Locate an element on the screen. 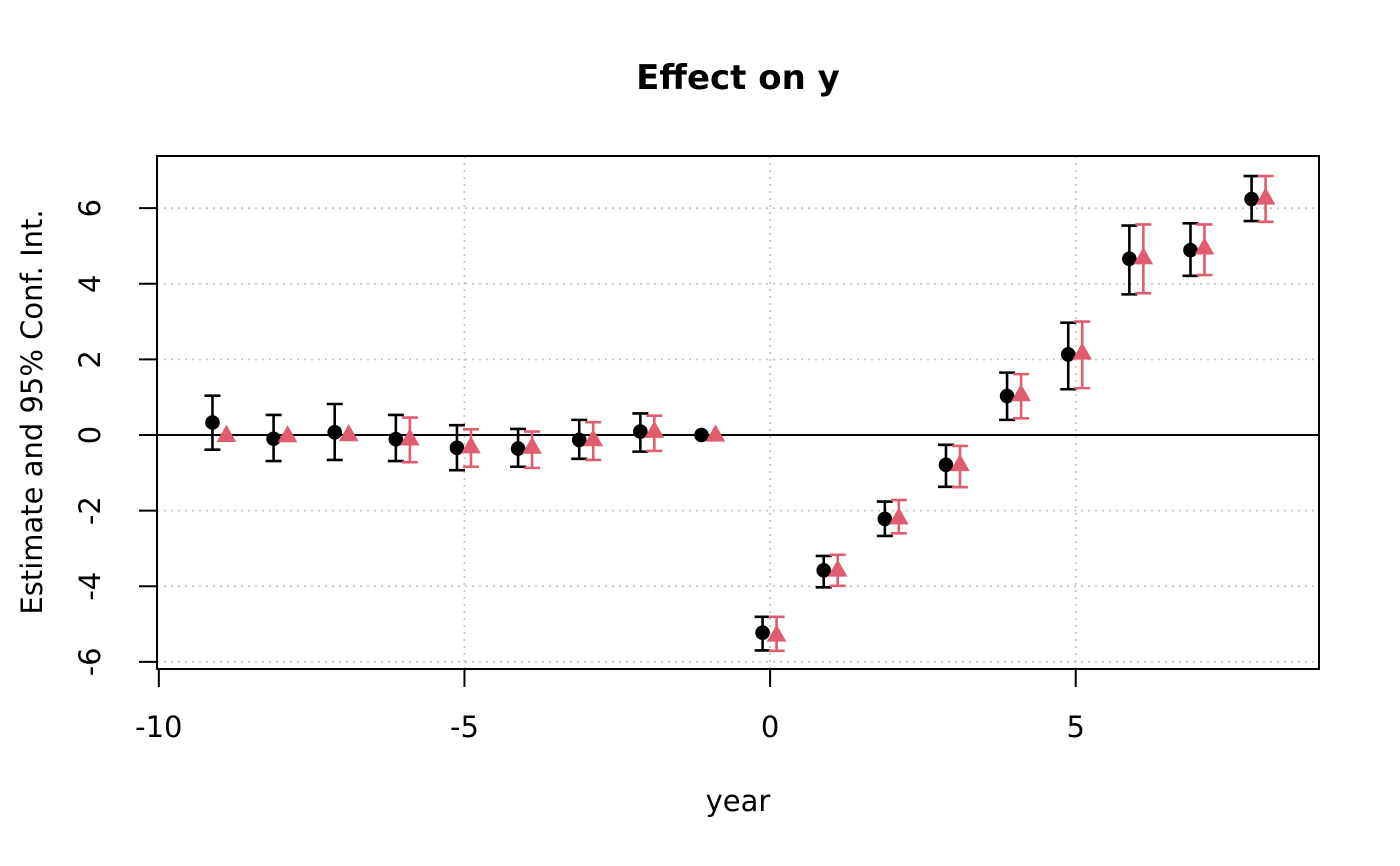 This screenshot has height=866, width=1400. x-tick-label: -10 is located at coordinates (158, 727).